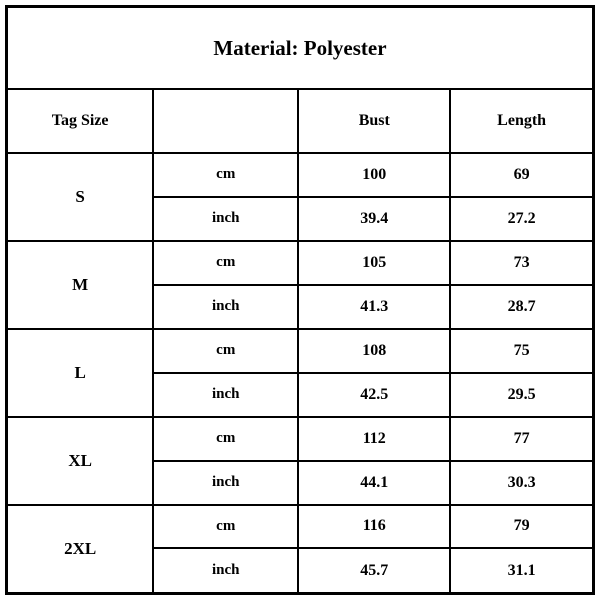  I want to click on table-row: inch 41.3 28.7, so click(301, 306).